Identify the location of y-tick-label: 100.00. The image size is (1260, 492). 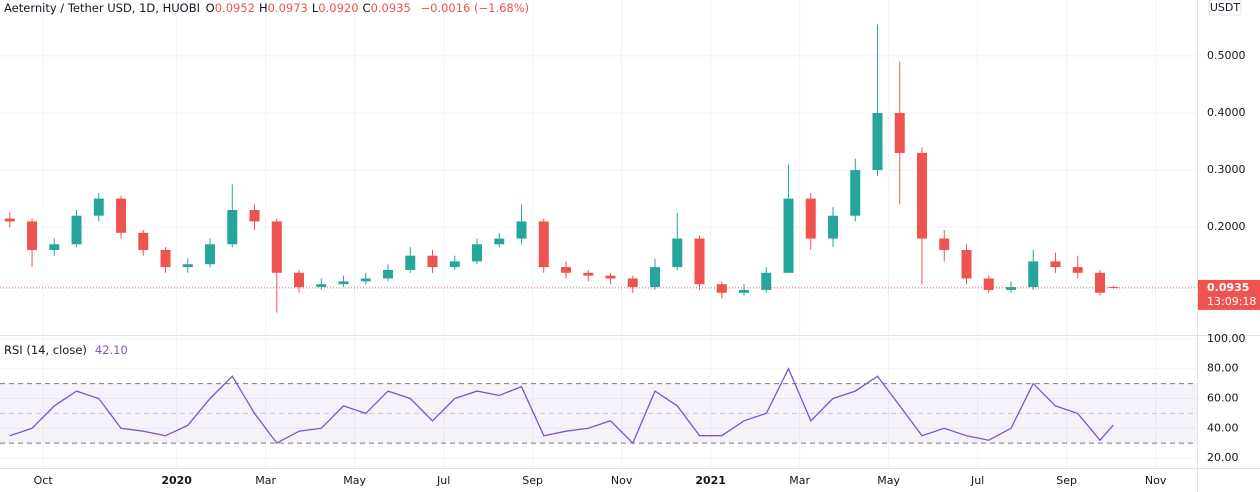
(1226, 338).